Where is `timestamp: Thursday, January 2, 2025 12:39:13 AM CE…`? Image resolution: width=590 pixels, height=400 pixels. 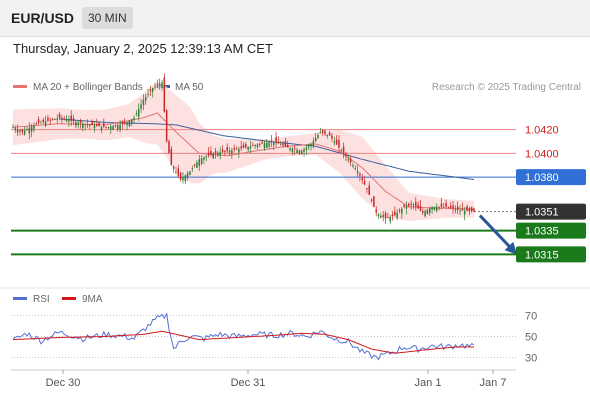
timestamp: Thursday, January 2, 2025 12:39:13 AM CE… is located at coordinates (143, 48).